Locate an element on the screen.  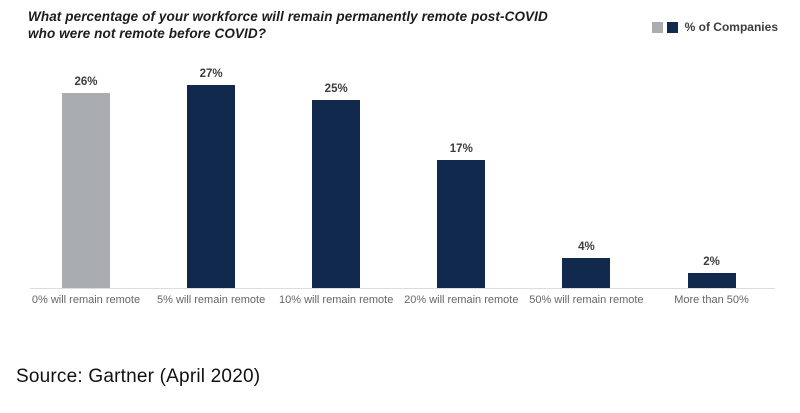
category-label: More than 50% is located at coordinates (711, 300).